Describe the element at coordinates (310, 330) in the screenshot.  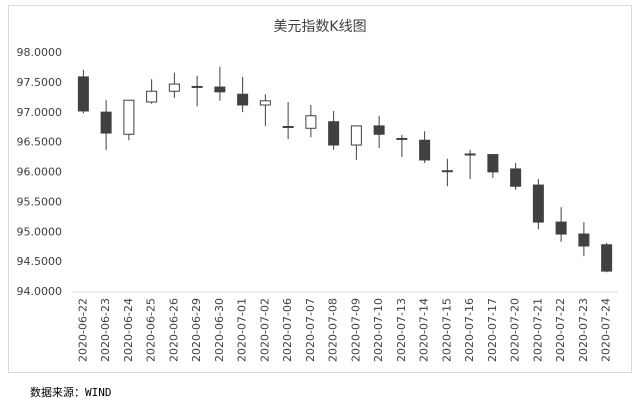
I see `x-tick-label: 2020-07-07` at that location.